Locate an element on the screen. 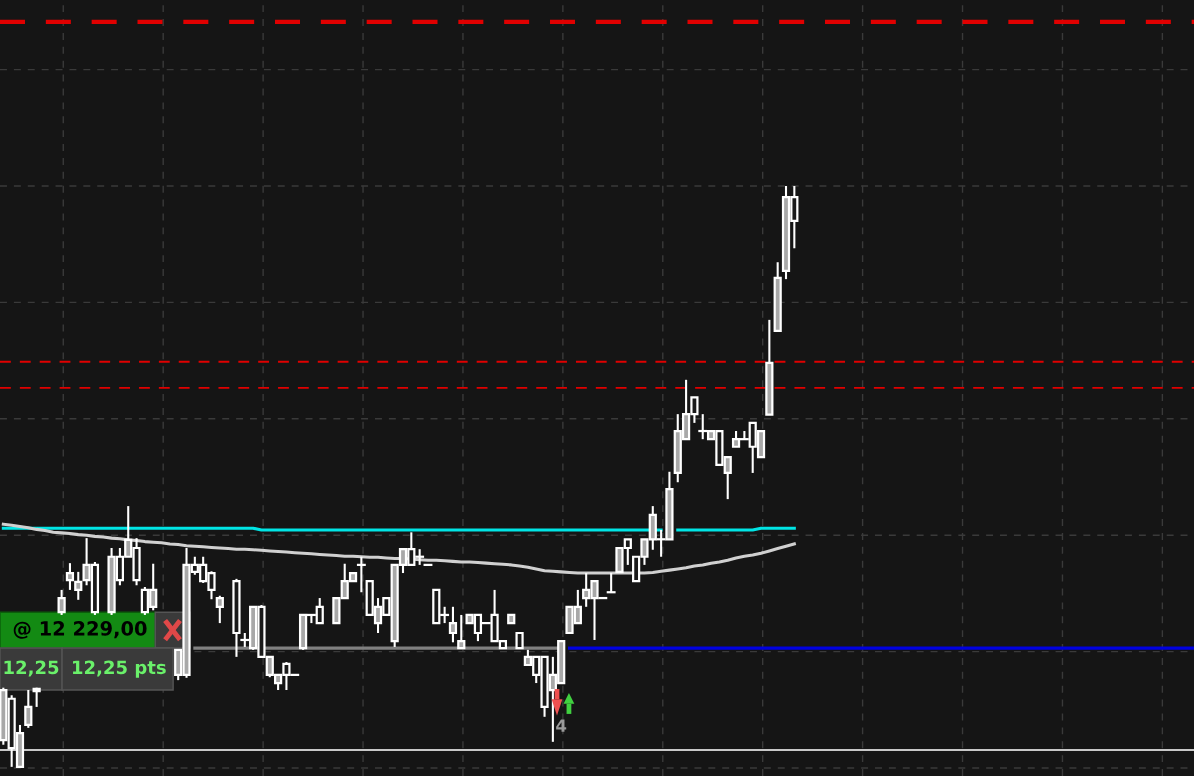 This screenshot has height=776, width=1194. annotation: 12,25 is located at coordinates (31, 668).